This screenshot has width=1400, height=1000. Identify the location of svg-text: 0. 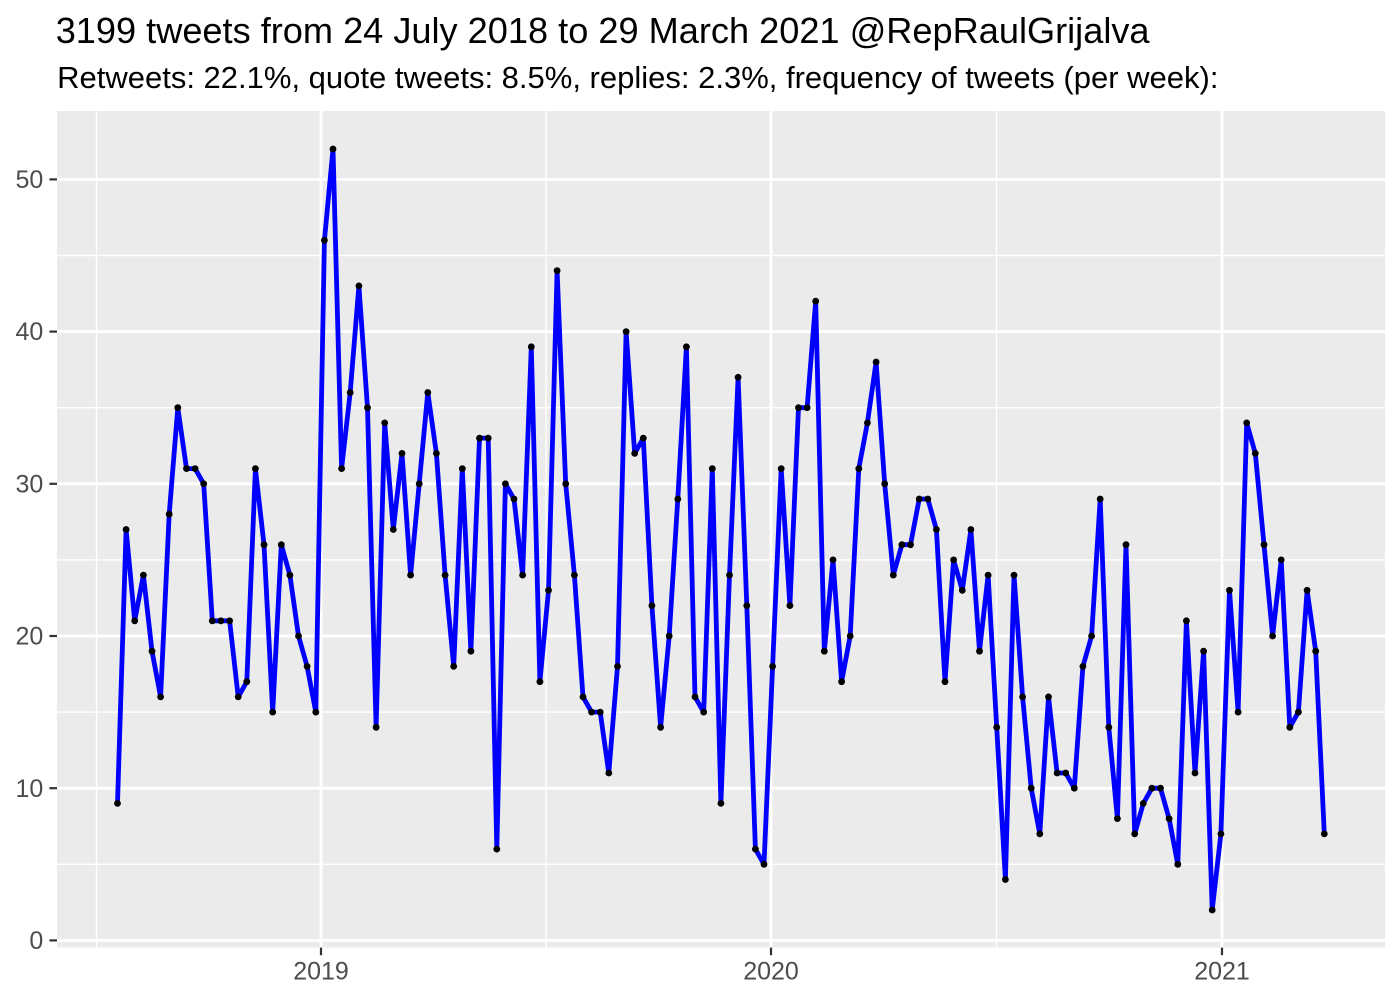
(36, 941).